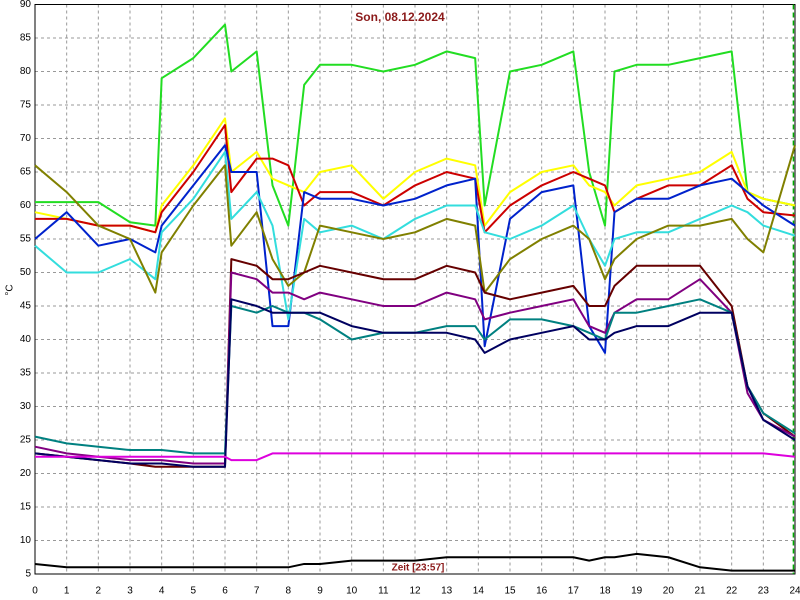 Image resolution: width=800 pixels, height=600 pixels. Describe the element at coordinates (99, 591) in the screenshot. I see `x-tick-label: 2` at that location.